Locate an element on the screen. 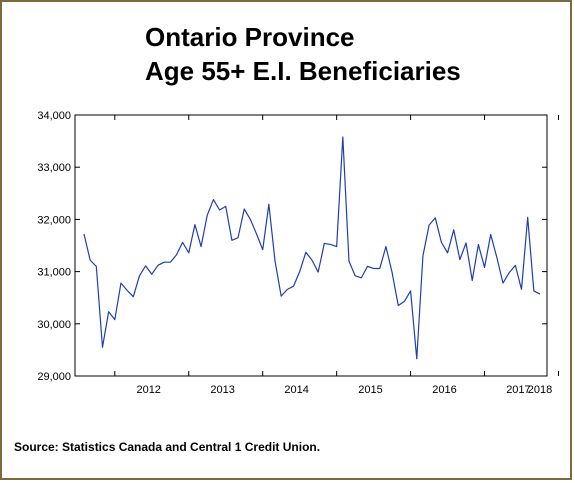 This screenshot has height=483, width=575. title-line-1: Ontario Province is located at coordinates (250, 37).